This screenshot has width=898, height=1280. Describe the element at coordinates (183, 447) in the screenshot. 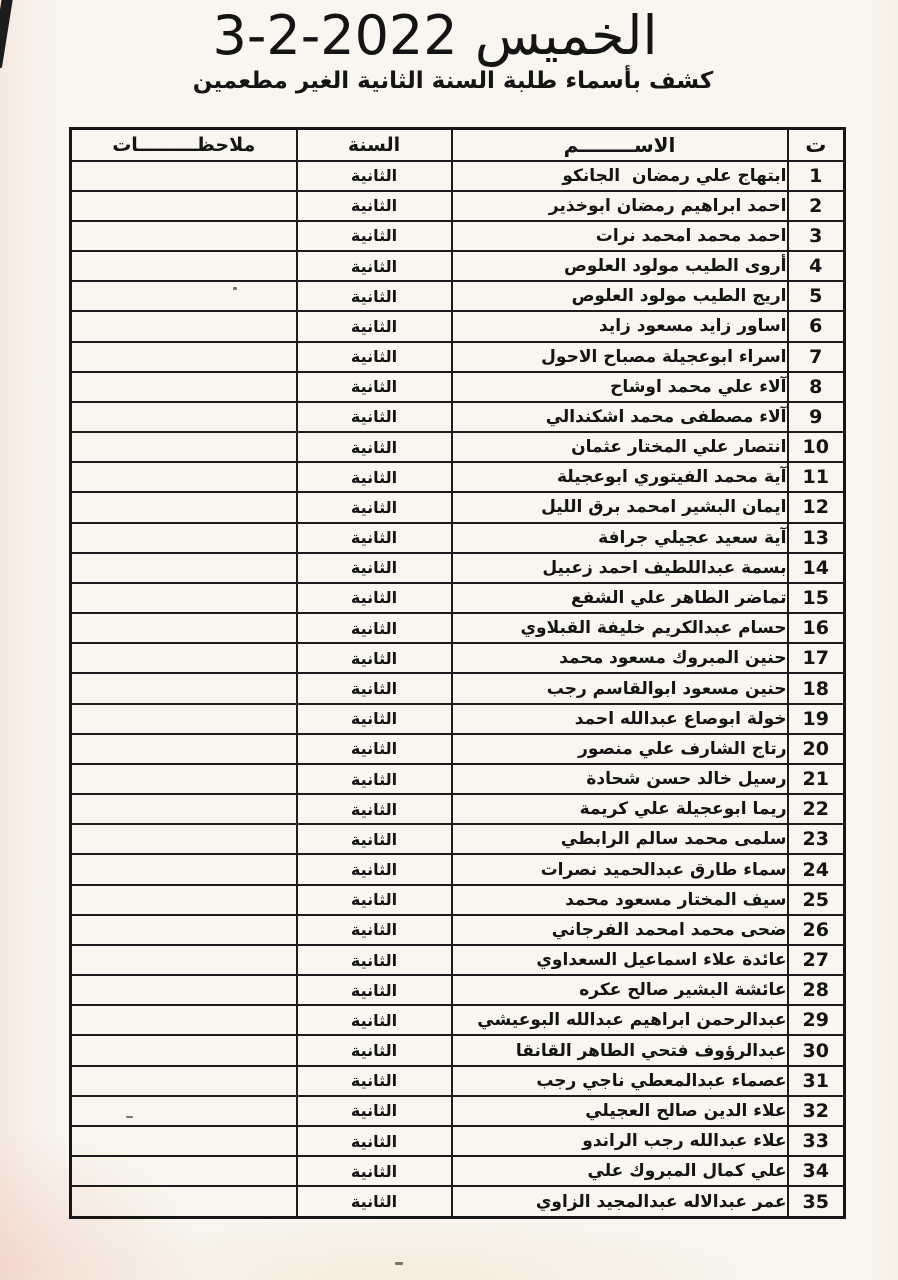

I see `row-10-notes` at that location.